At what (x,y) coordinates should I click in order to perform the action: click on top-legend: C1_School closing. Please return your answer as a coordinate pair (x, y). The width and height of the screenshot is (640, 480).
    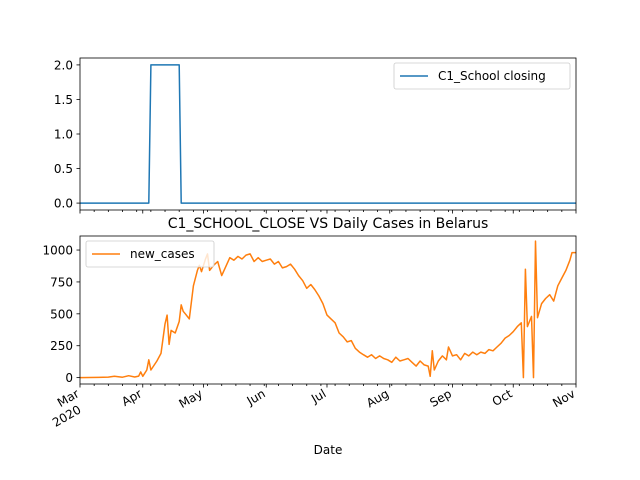
    Looking at the image, I should click on (482, 76).